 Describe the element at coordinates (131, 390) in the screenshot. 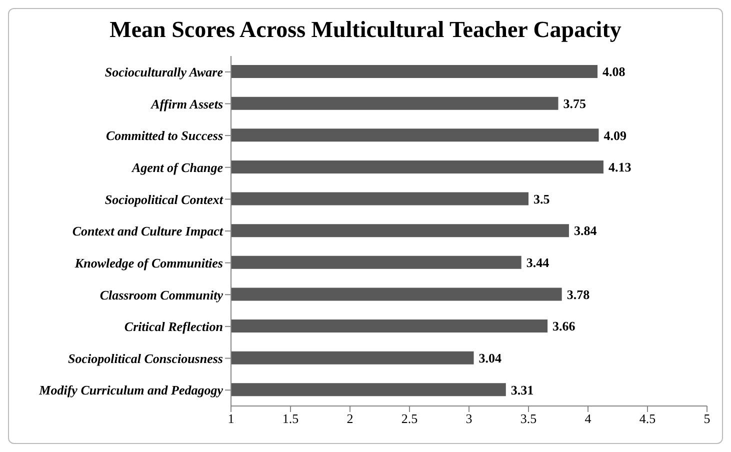

I see `y-tick-label: Modify Curriculum and Pedagogy` at that location.